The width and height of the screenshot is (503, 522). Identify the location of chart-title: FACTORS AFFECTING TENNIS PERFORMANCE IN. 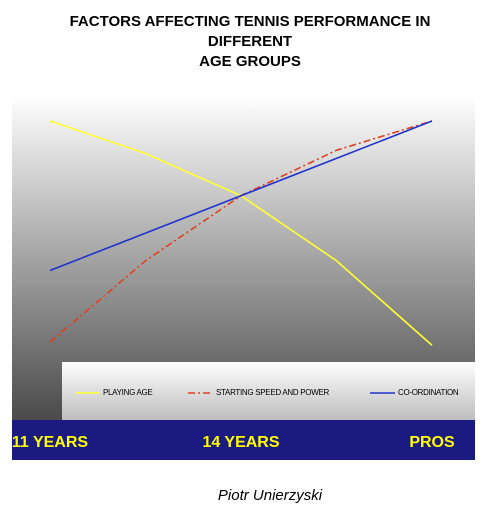
(250, 21).